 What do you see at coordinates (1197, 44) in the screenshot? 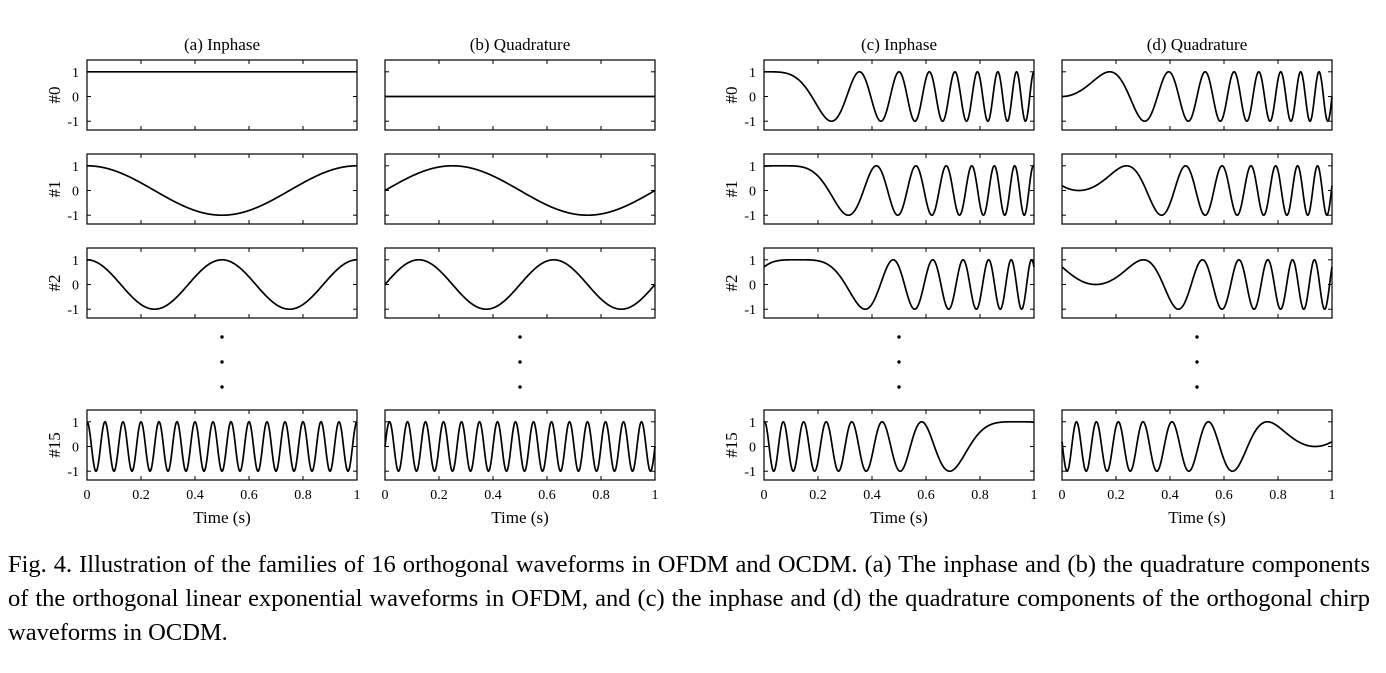
I see `panel-title: (d) Quadrature` at bounding box center [1197, 44].